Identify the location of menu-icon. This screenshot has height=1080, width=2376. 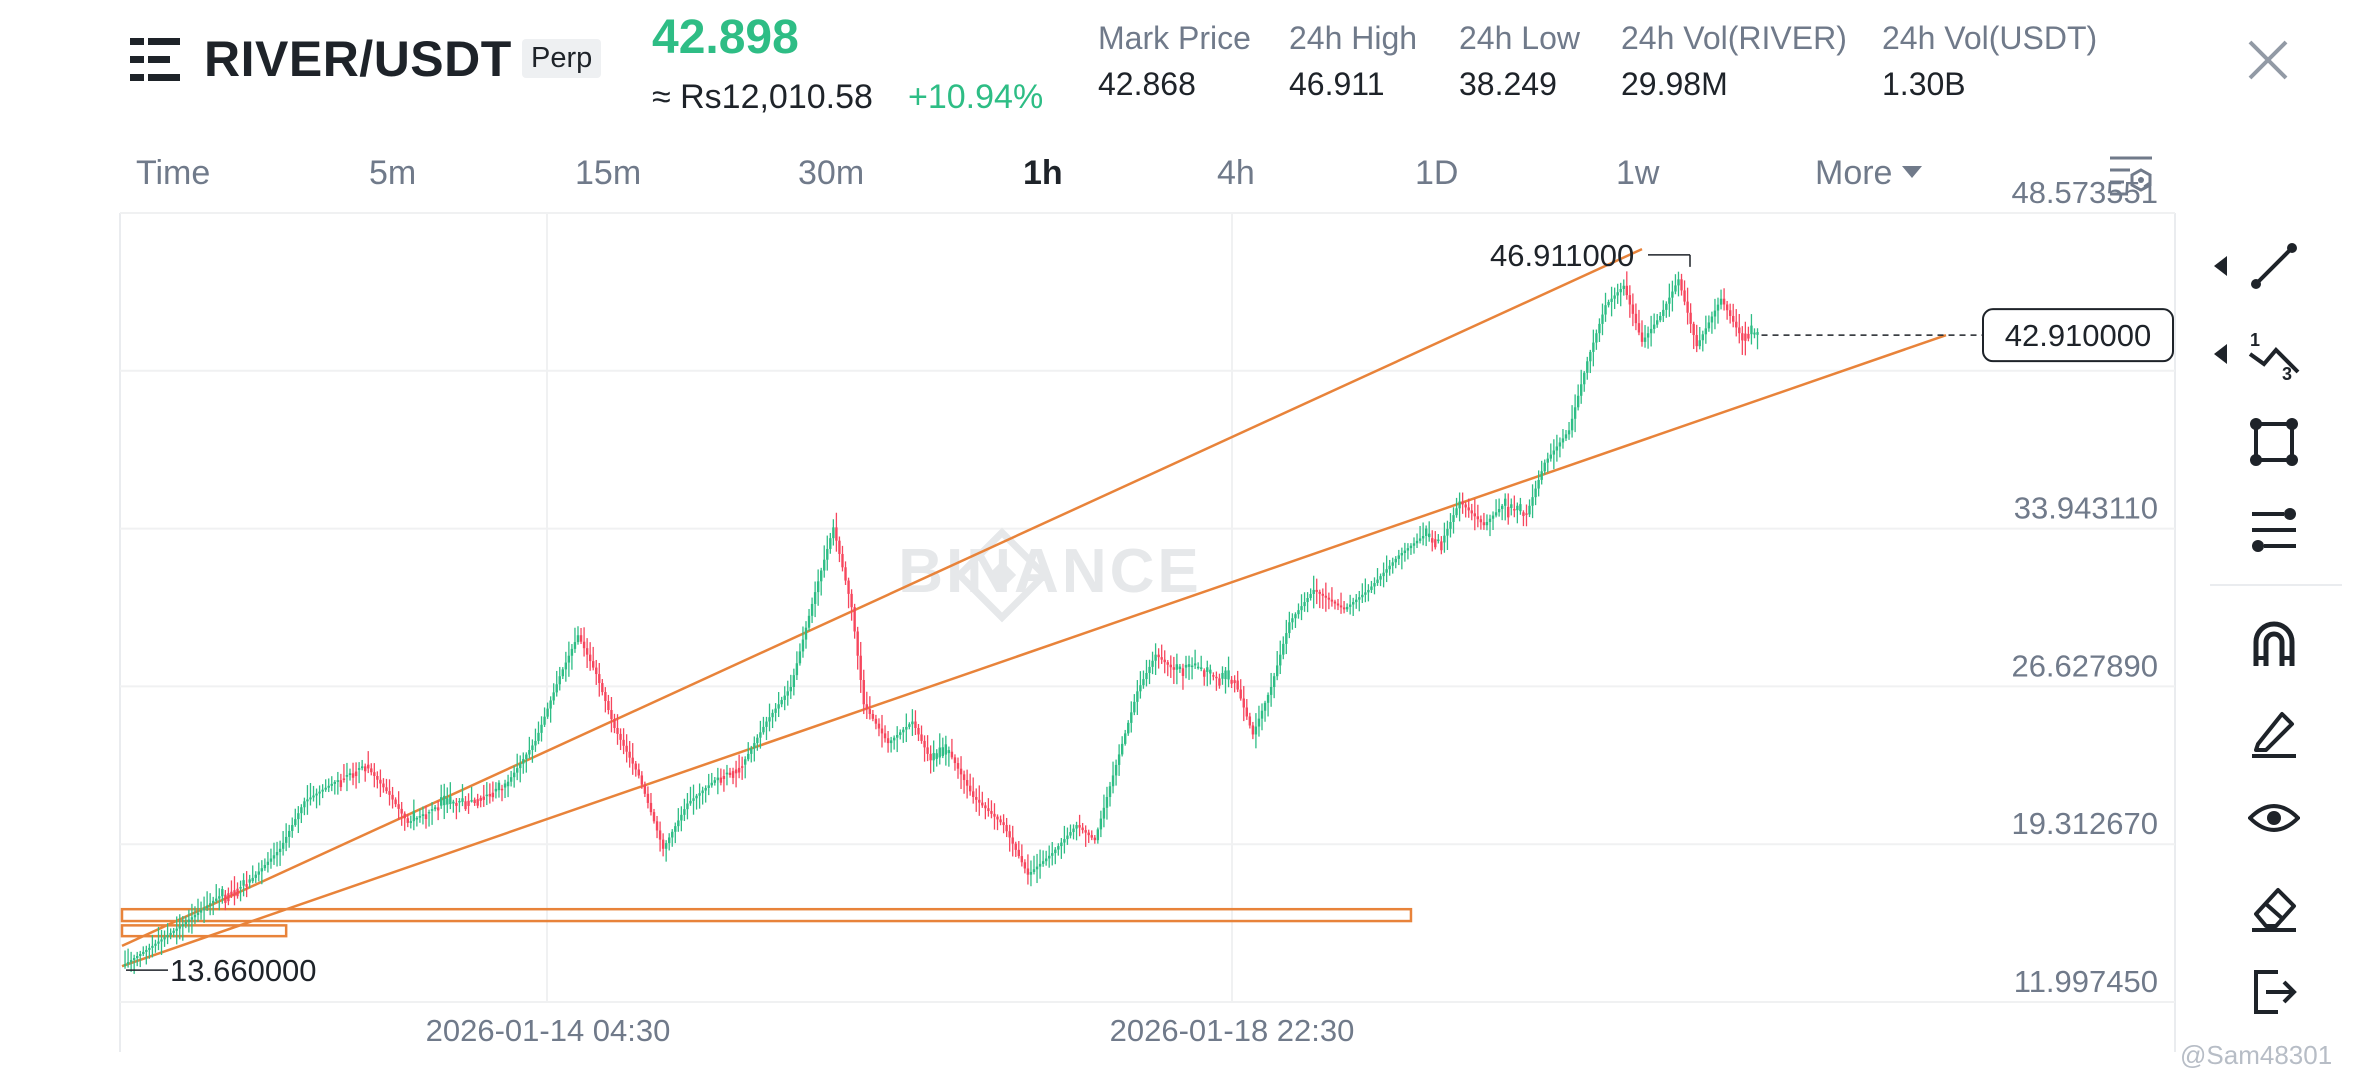
(156, 60).